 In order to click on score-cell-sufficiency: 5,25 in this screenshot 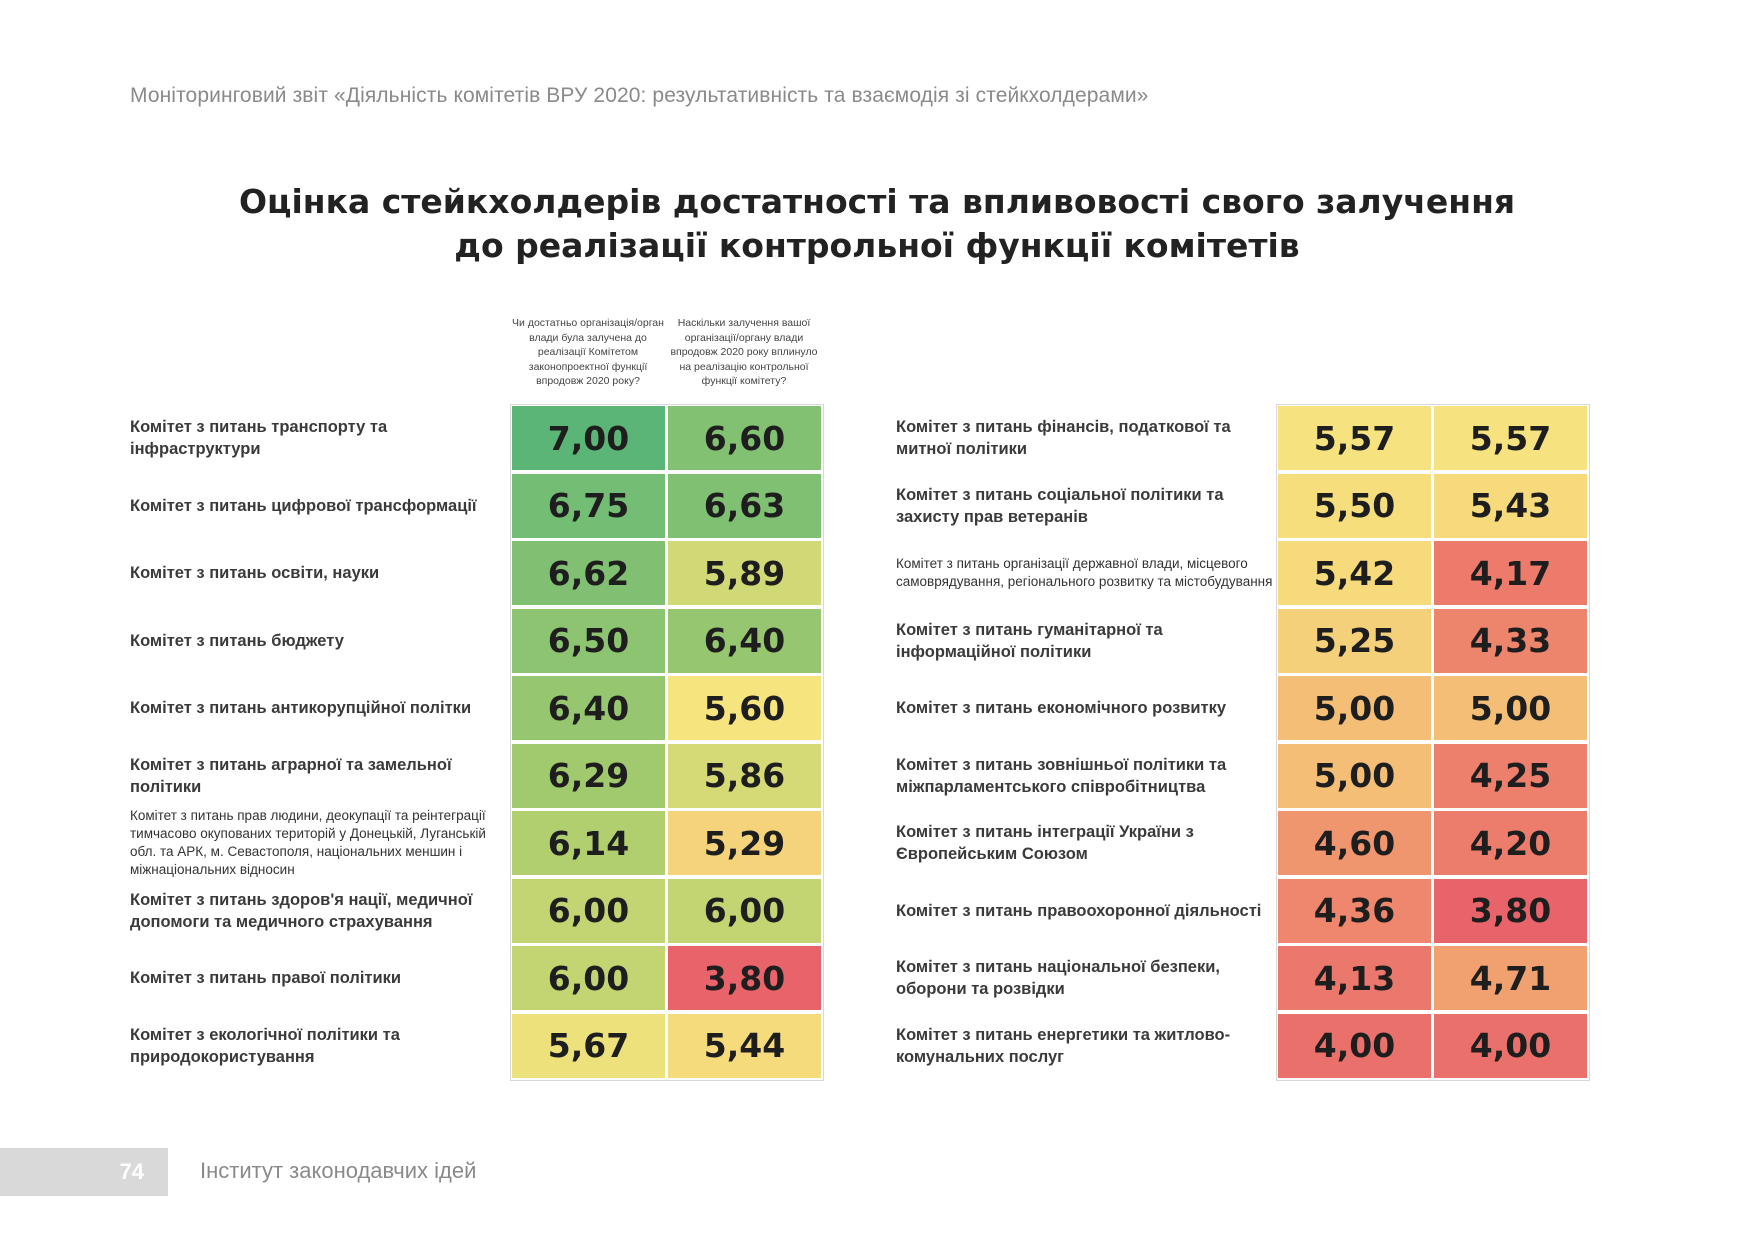, I will do `click(1354, 640)`.